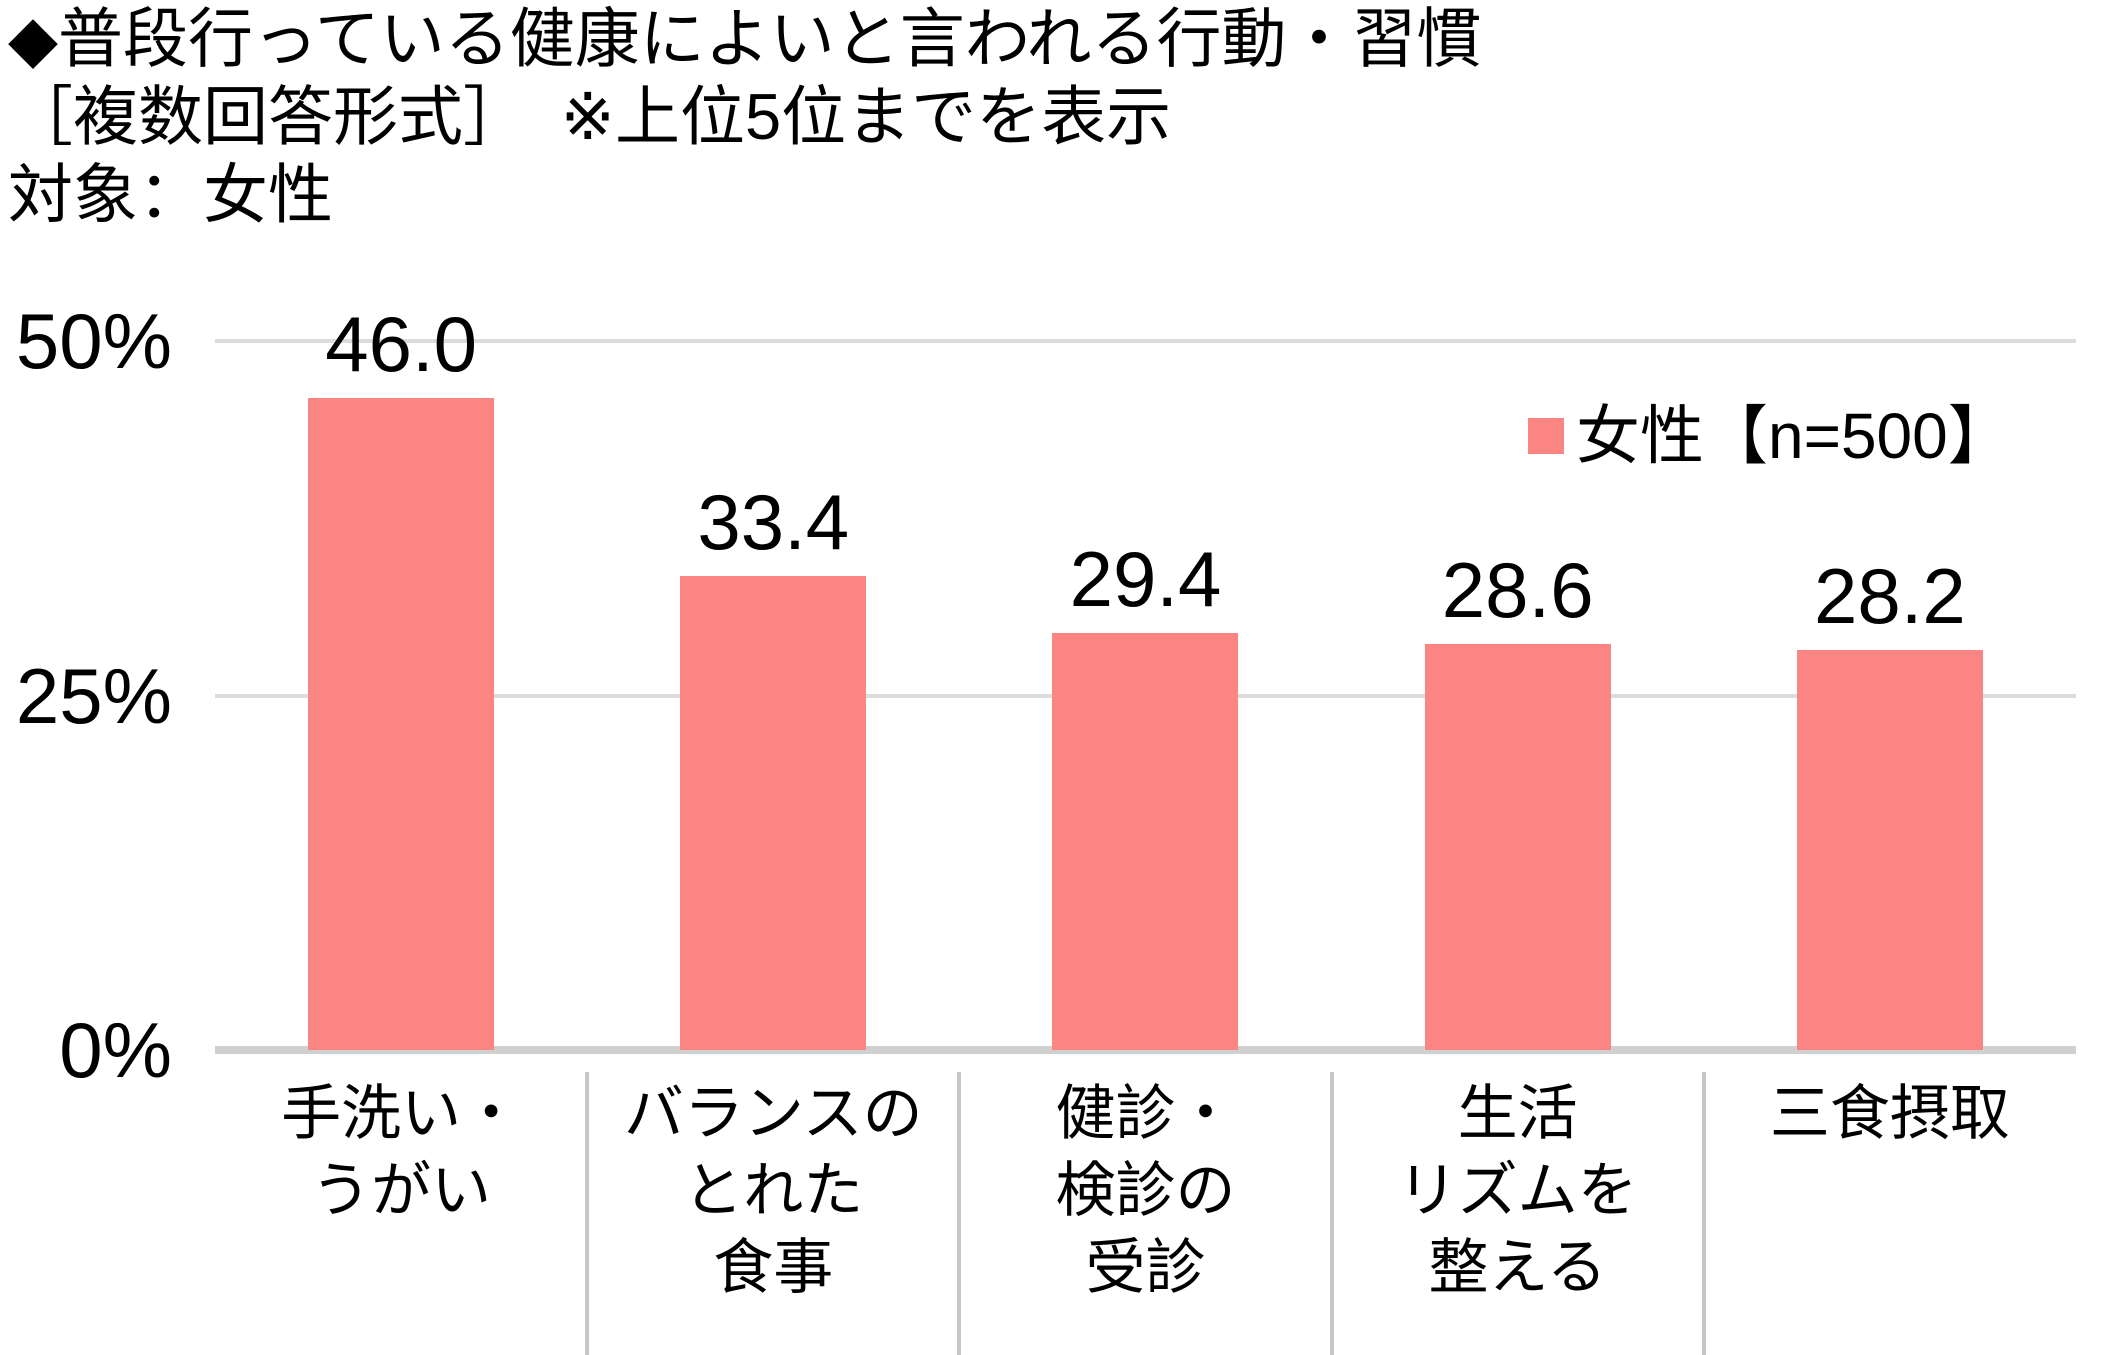 The image size is (2104, 1355). What do you see at coordinates (1145, 1113) in the screenshot?
I see `category-label-line: 健診・` at bounding box center [1145, 1113].